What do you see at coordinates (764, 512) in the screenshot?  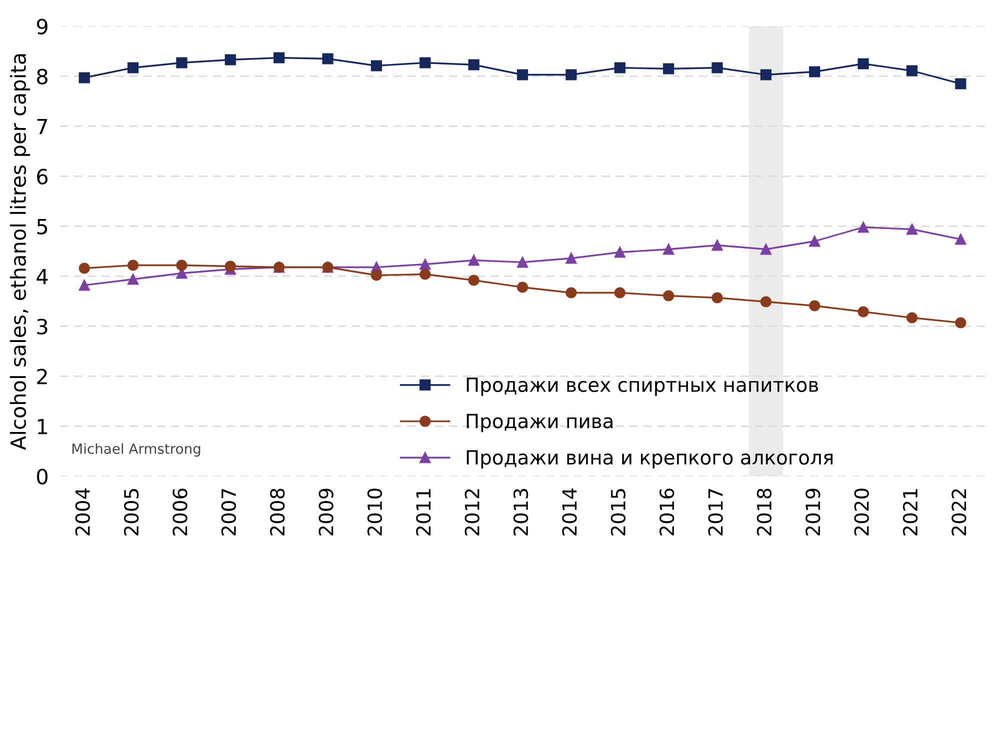 I see `x-tick-label: 2018` at bounding box center [764, 512].